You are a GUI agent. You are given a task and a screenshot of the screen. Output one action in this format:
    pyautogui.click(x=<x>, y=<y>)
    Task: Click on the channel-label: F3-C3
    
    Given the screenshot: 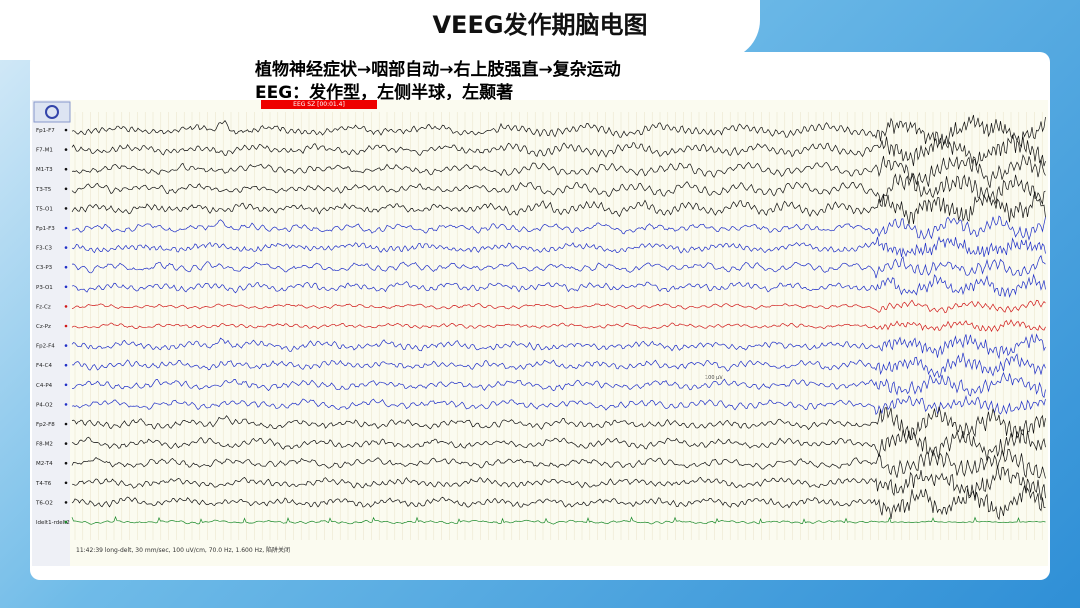 What is the action you would take?
    pyautogui.click(x=44, y=249)
    